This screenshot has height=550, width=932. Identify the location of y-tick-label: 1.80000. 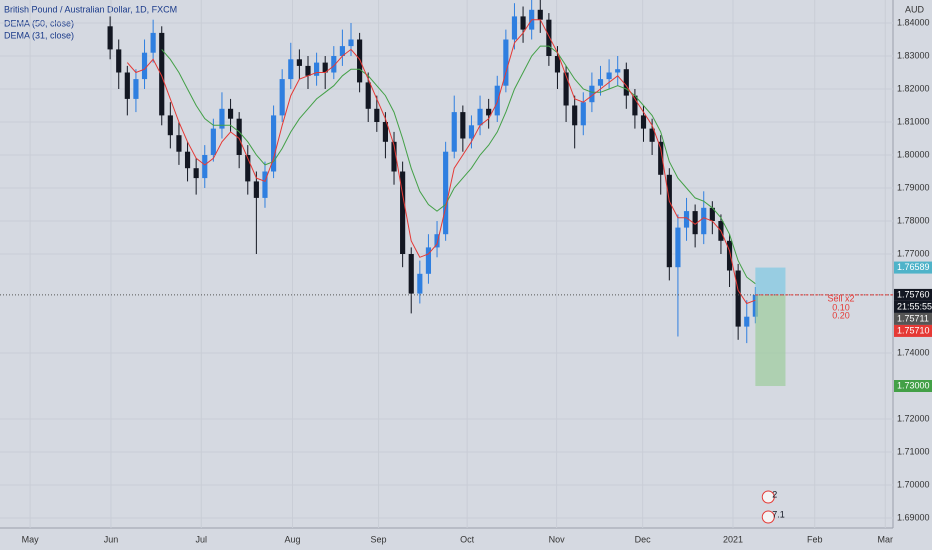
(913, 154).